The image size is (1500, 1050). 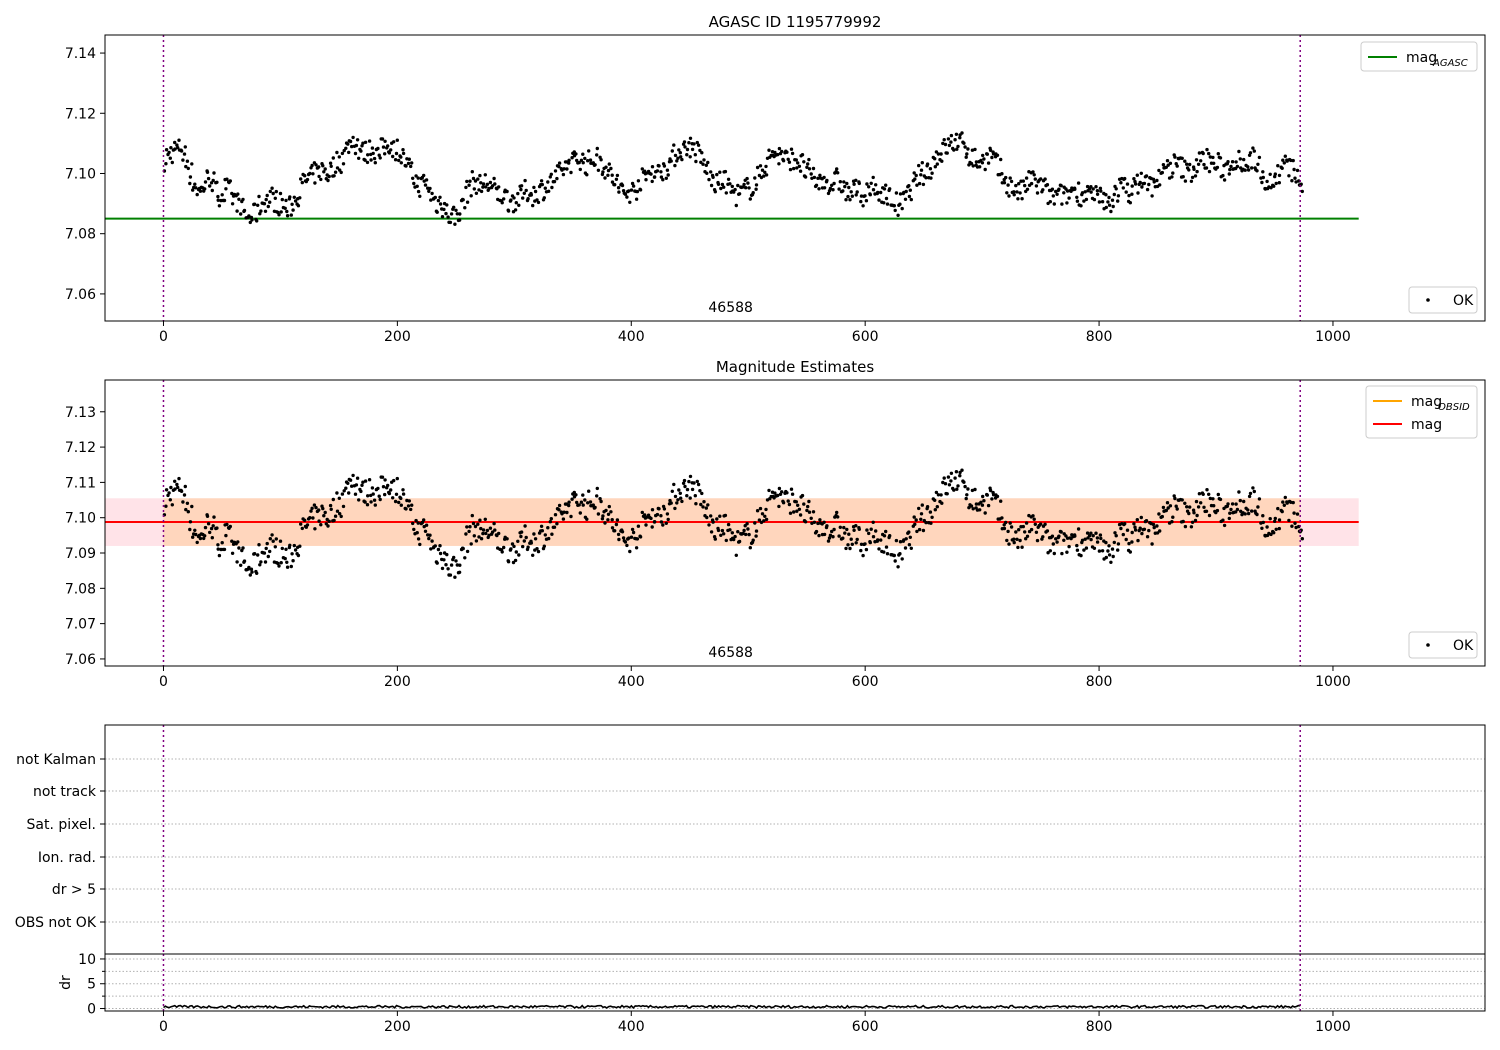 I want to click on y-tick-label: 7.12, so click(x=80, y=114).